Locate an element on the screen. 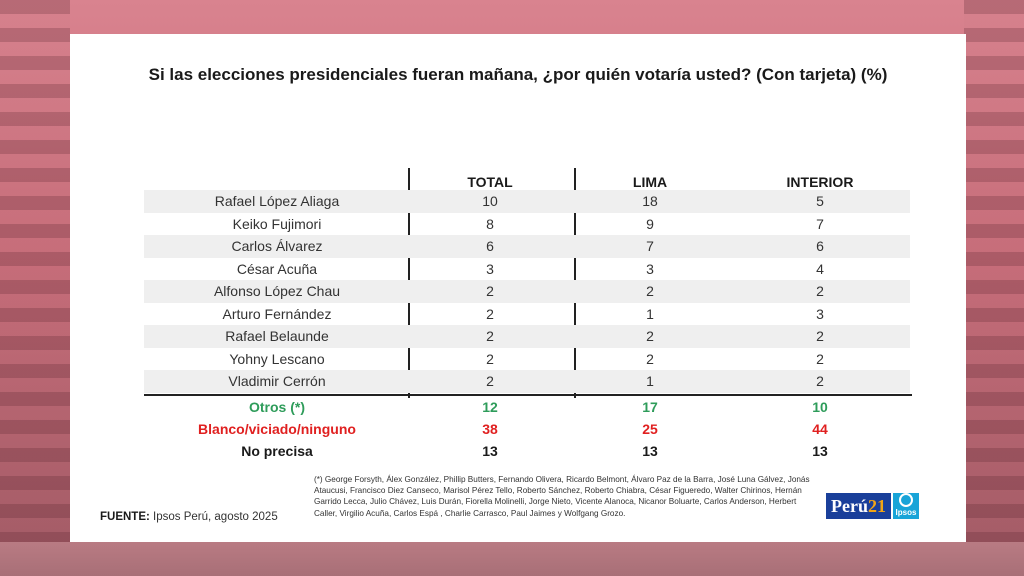 The image size is (1024, 576). peru21-logo-text: Perú is located at coordinates (849, 505).